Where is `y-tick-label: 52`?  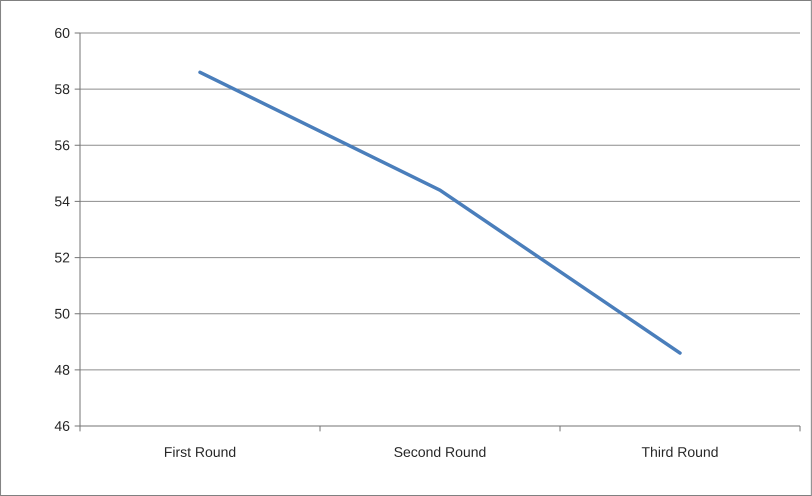
y-tick-label: 52 is located at coordinates (62, 257).